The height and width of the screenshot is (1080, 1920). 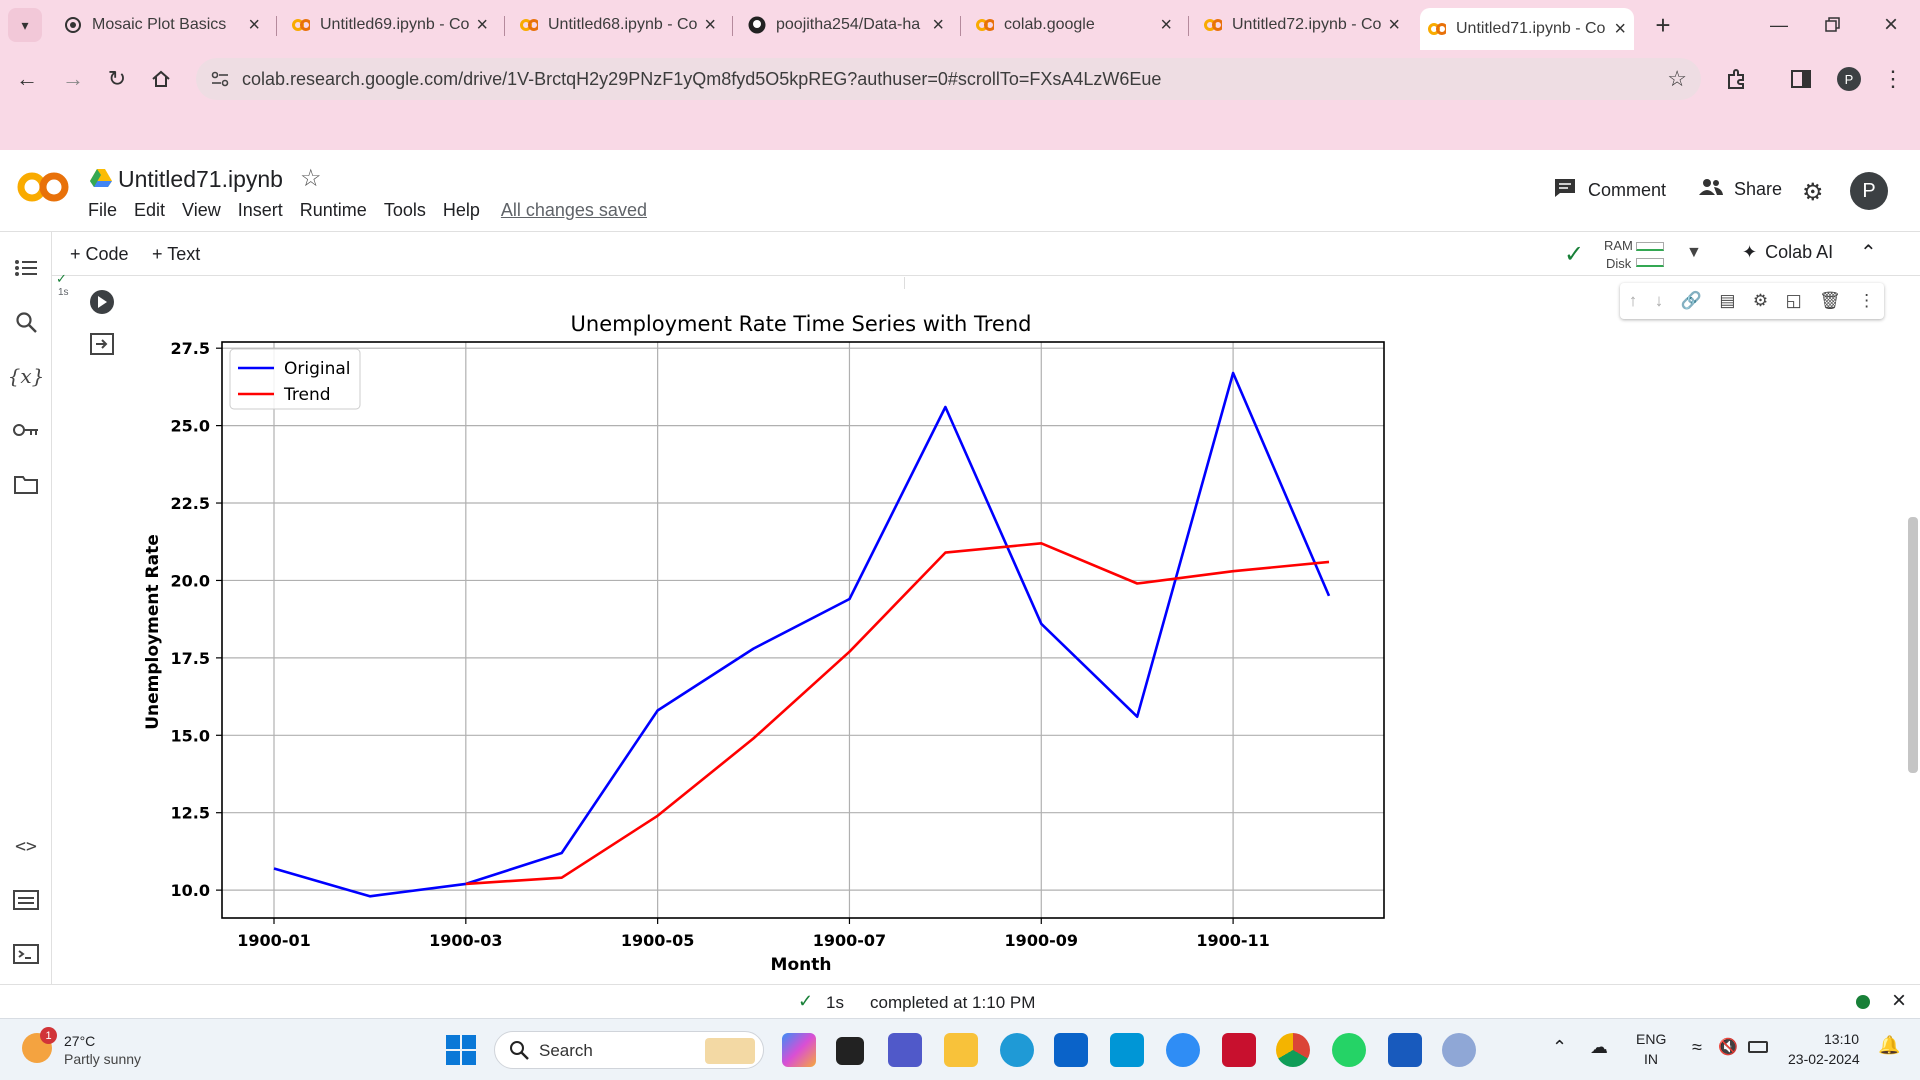 I want to click on restore-icon, so click(x=1833, y=25).